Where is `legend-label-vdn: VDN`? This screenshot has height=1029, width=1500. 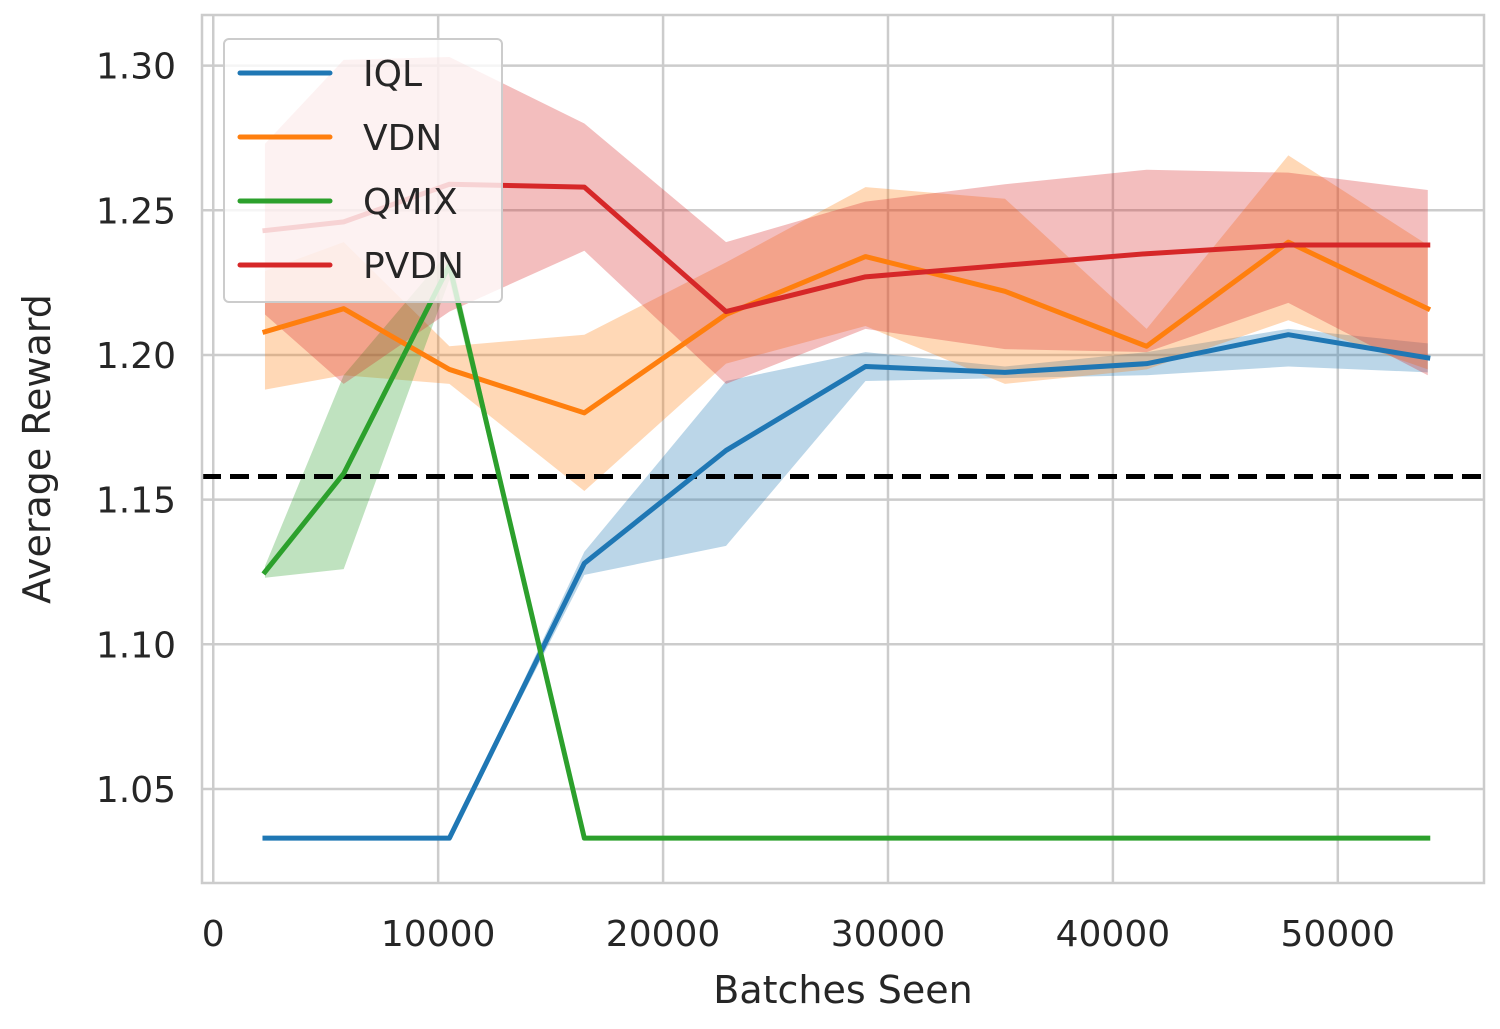
legend-label-vdn: VDN is located at coordinates (402, 138).